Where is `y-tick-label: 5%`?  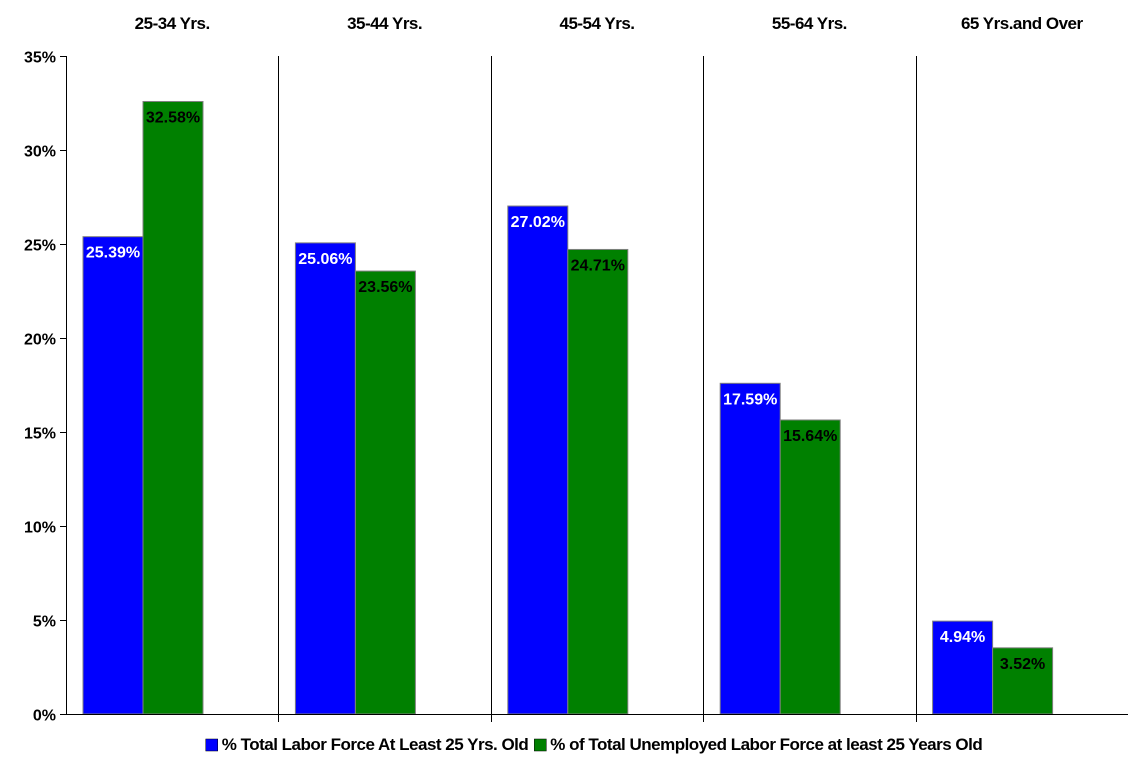
y-tick-label: 5% is located at coordinates (44, 622).